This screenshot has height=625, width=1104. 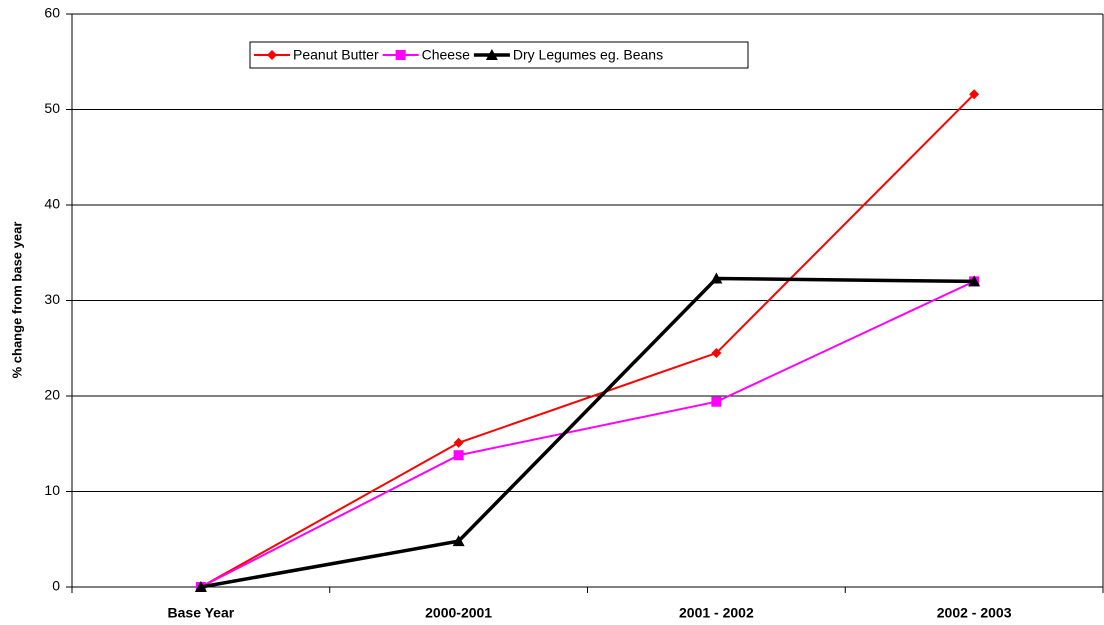 What do you see at coordinates (52, 108) in the screenshot?
I see `y-tick-label: 50` at bounding box center [52, 108].